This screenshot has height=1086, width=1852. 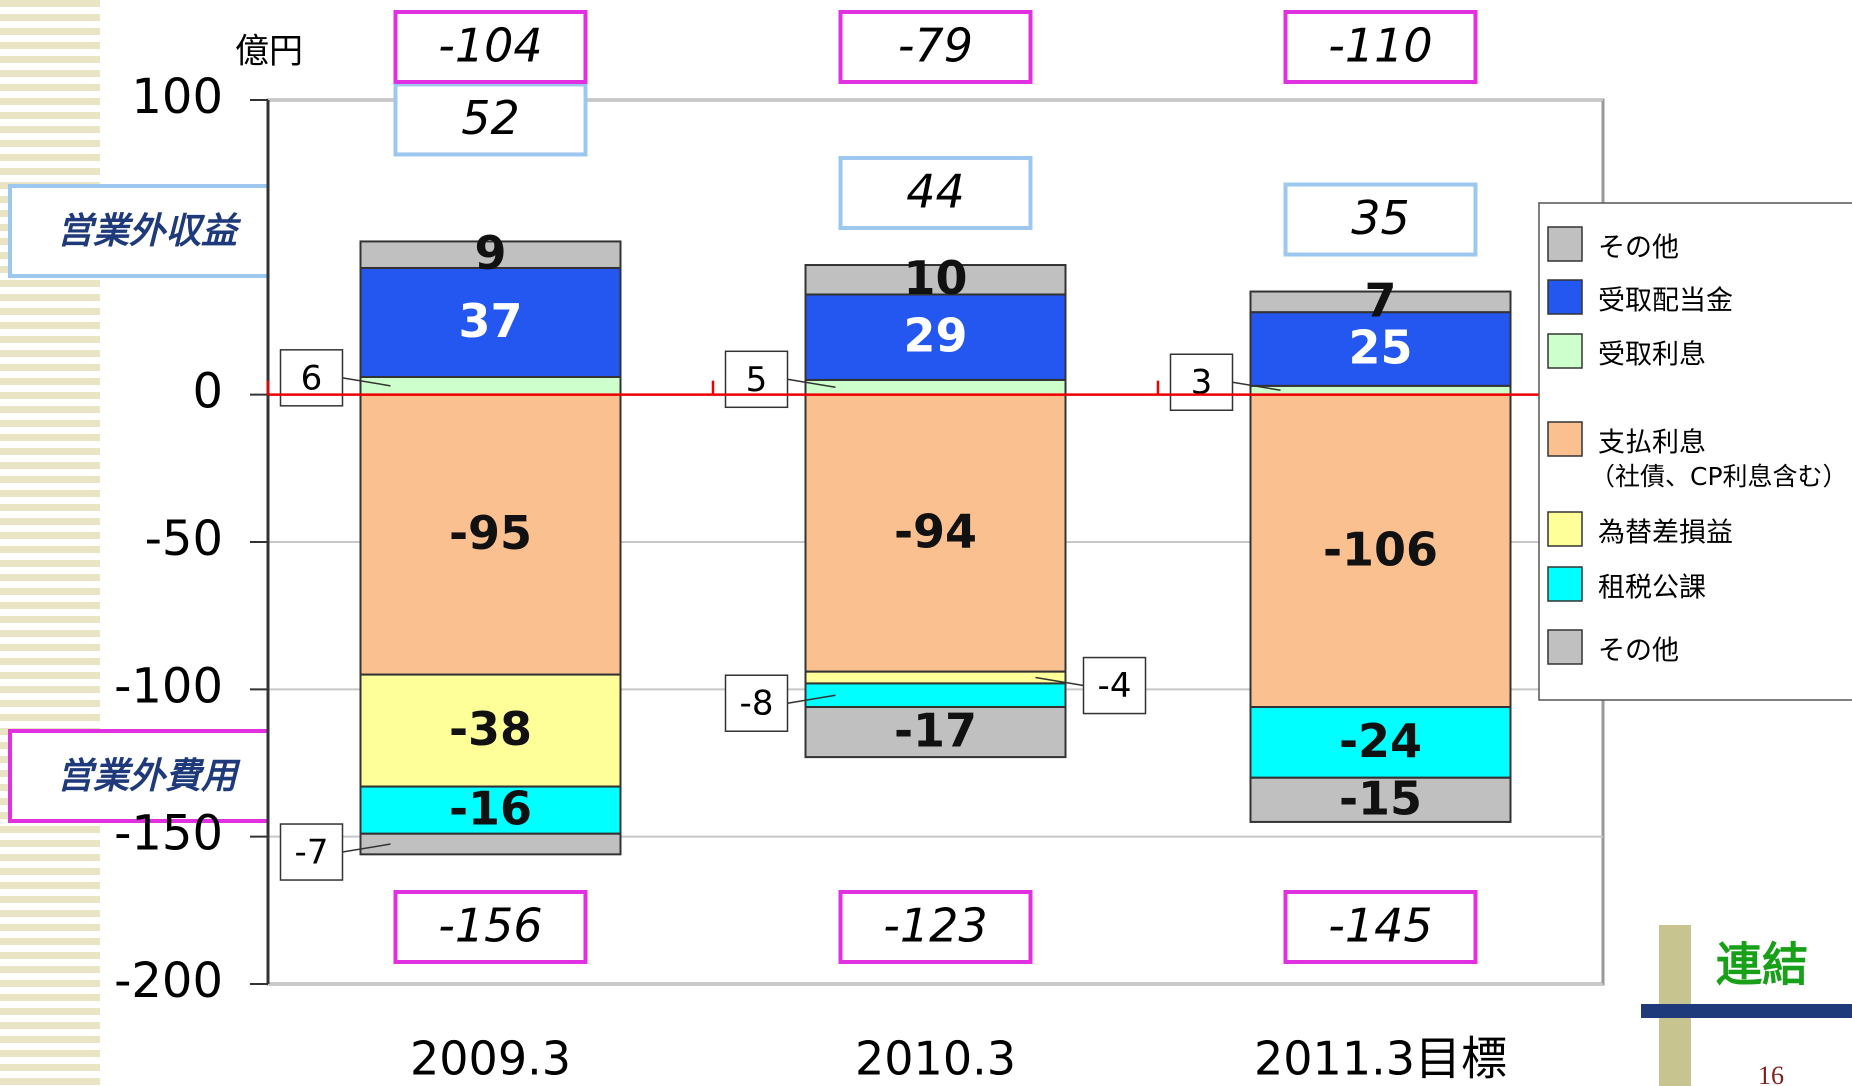 I want to click on legend-note: （社債、CP利息含む）, so click(x=1719, y=476).